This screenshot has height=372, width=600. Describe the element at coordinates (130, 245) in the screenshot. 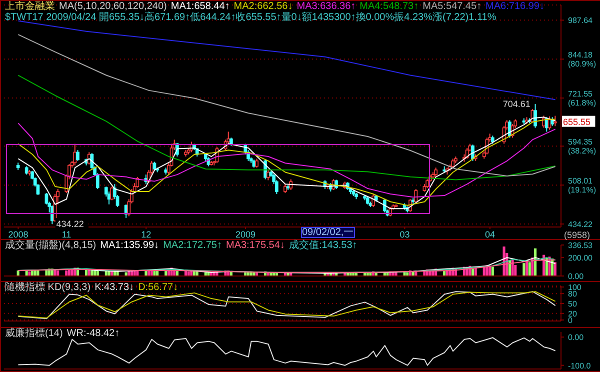

I see `series-label: MA1:135.99↓` at that location.